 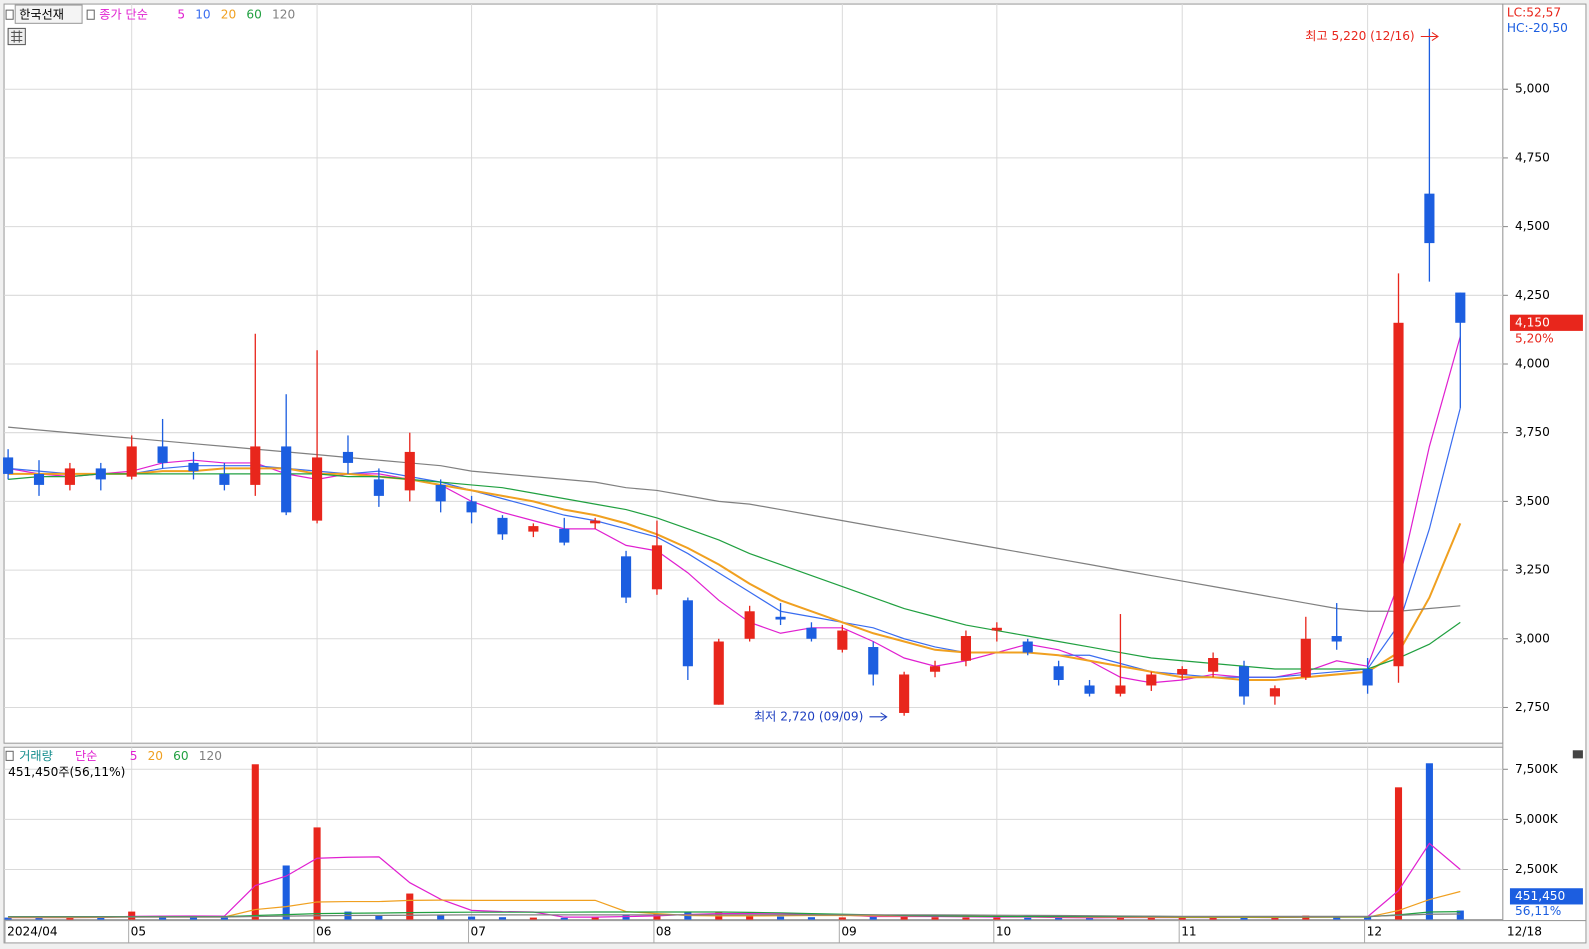 What do you see at coordinates (1537, 819) in the screenshot?
I see `y-tick-label: 5,000K` at bounding box center [1537, 819].